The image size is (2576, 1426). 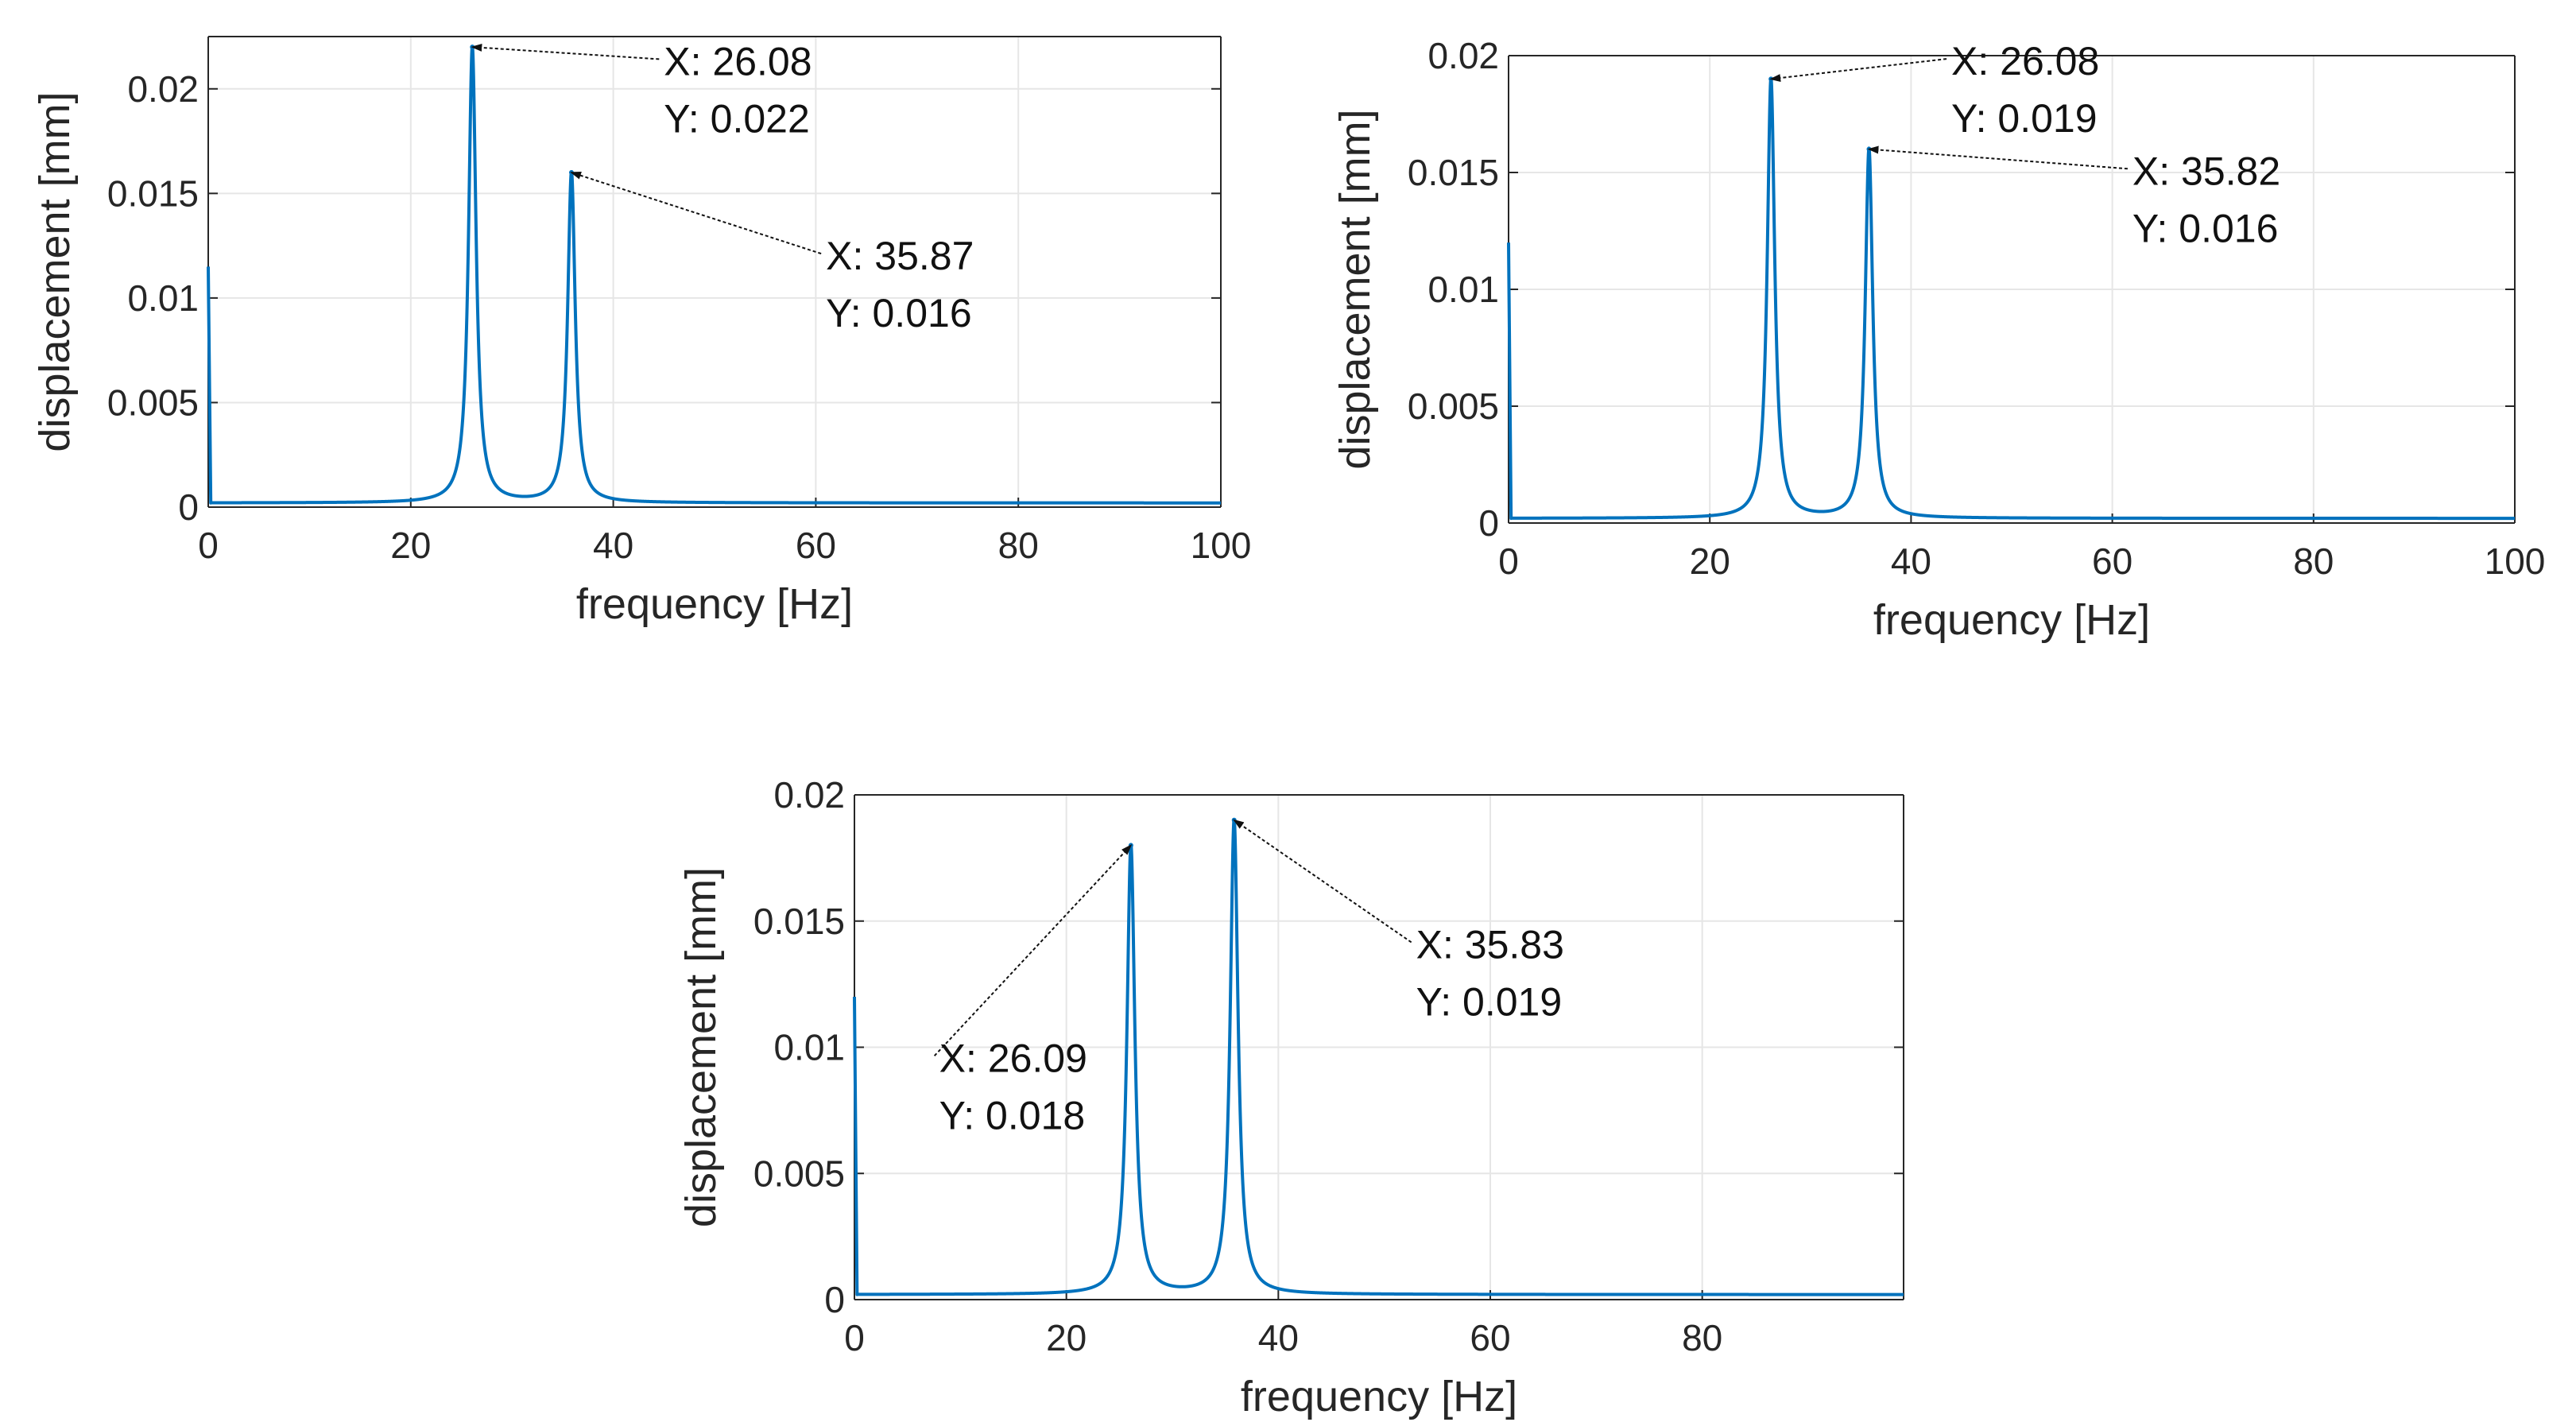 I want to click on annotation-y-label: Y: 0.018, so click(x=1012, y=1115).